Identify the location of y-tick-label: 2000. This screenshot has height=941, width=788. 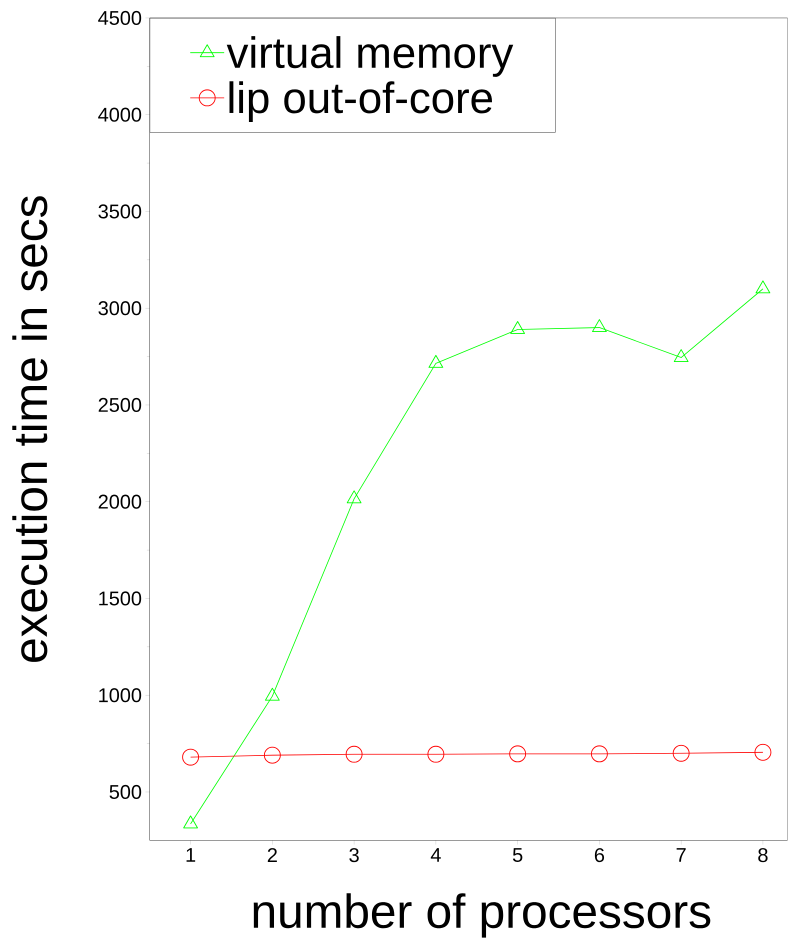
(120, 501).